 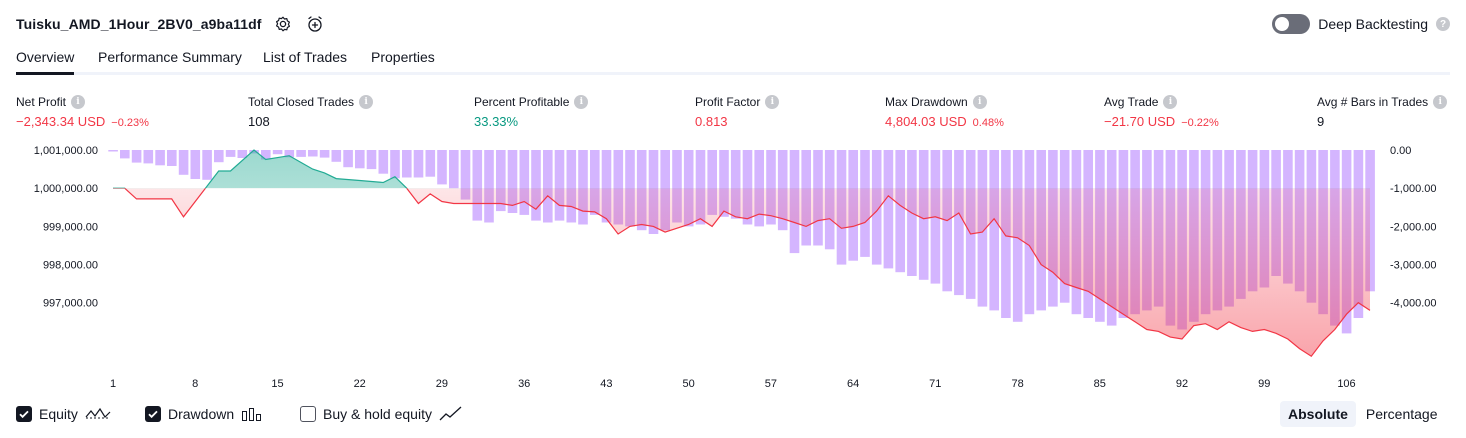 I want to click on y-axis-right: 0.00 -1,000.00 -2,000.00 -3,000.00 -4,000.00, so click(x=1413, y=227).